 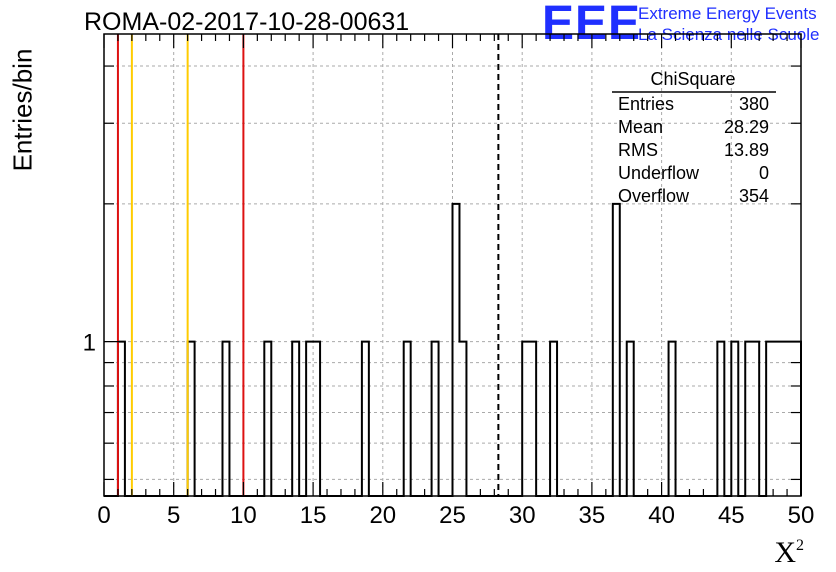 What do you see at coordinates (646, 104) in the screenshot?
I see `stats-row-label: Entries` at bounding box center [646, 104].